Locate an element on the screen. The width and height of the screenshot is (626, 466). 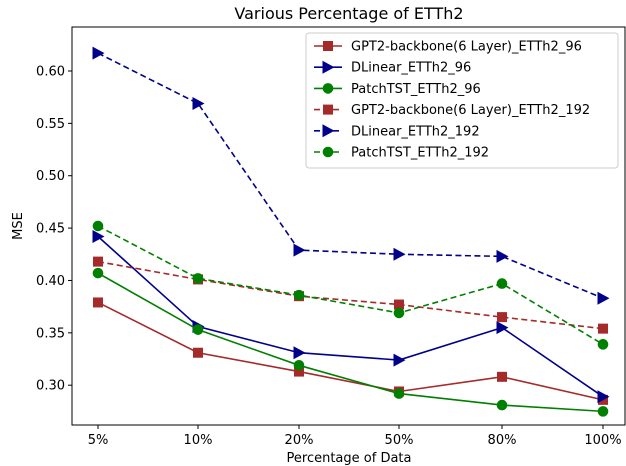
x-tick-label: 100% is located at coordinates (602, 440).